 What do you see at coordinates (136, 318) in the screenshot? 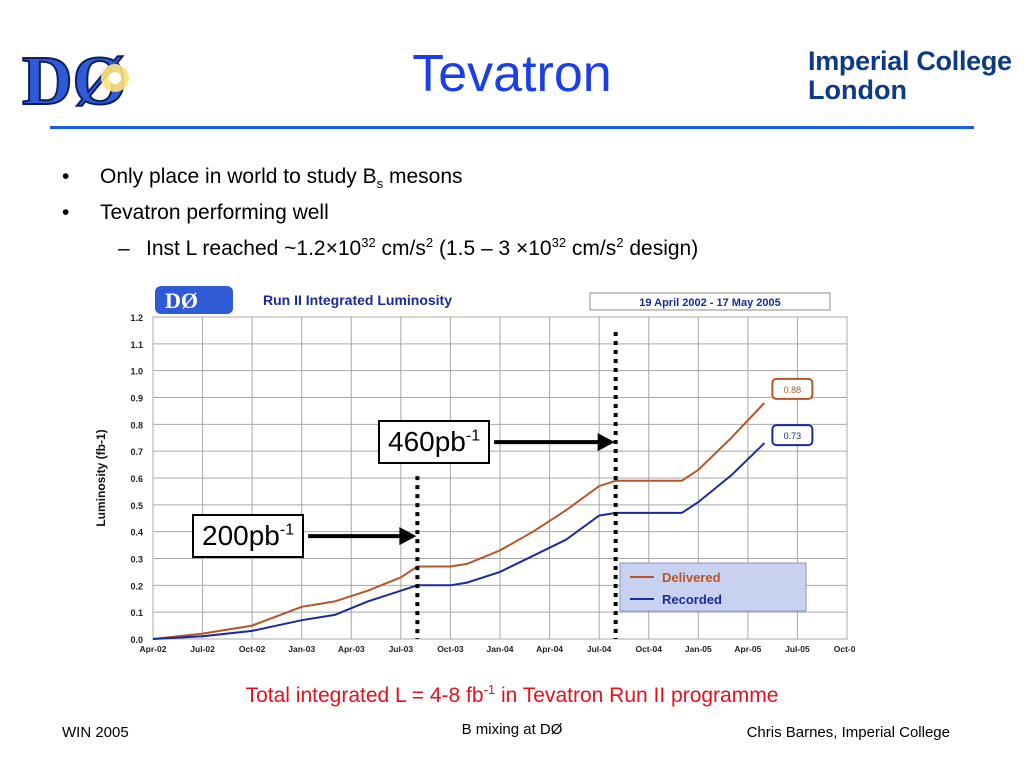
I see `y-tick-label: 1.2` at bounding box center [136, 318].